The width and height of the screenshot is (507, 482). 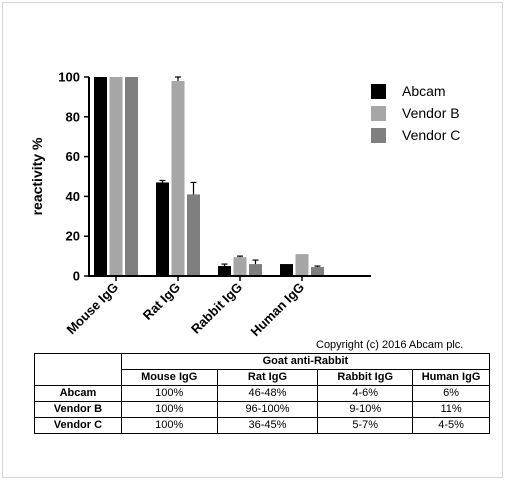 I want to click on table-row: Vendor B 100% 96-100% 9-10% 11%, so click(x=262, y=409).